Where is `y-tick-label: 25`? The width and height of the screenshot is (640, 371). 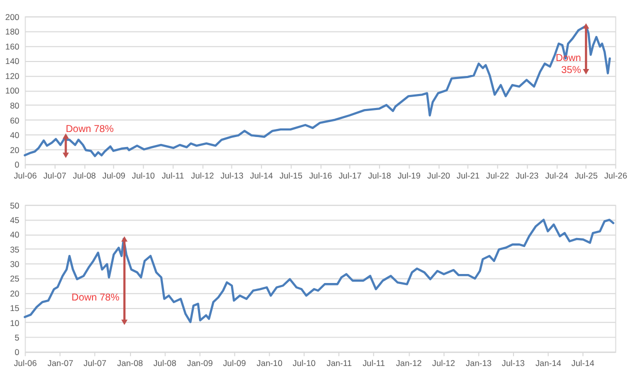 y-tick-label: 25 is located at coordinates (15, 279).